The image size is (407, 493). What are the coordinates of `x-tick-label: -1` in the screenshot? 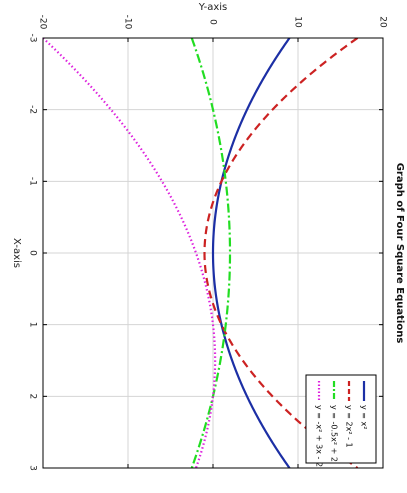 It's located at (33, 181).